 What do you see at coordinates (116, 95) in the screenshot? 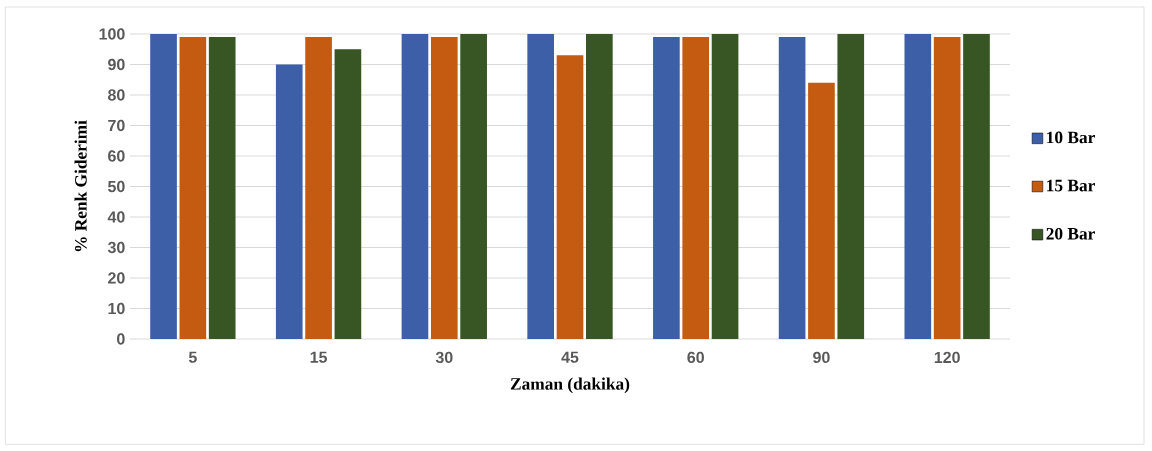
I see `y-tick-label: 80` at bounding box center [116, 95].